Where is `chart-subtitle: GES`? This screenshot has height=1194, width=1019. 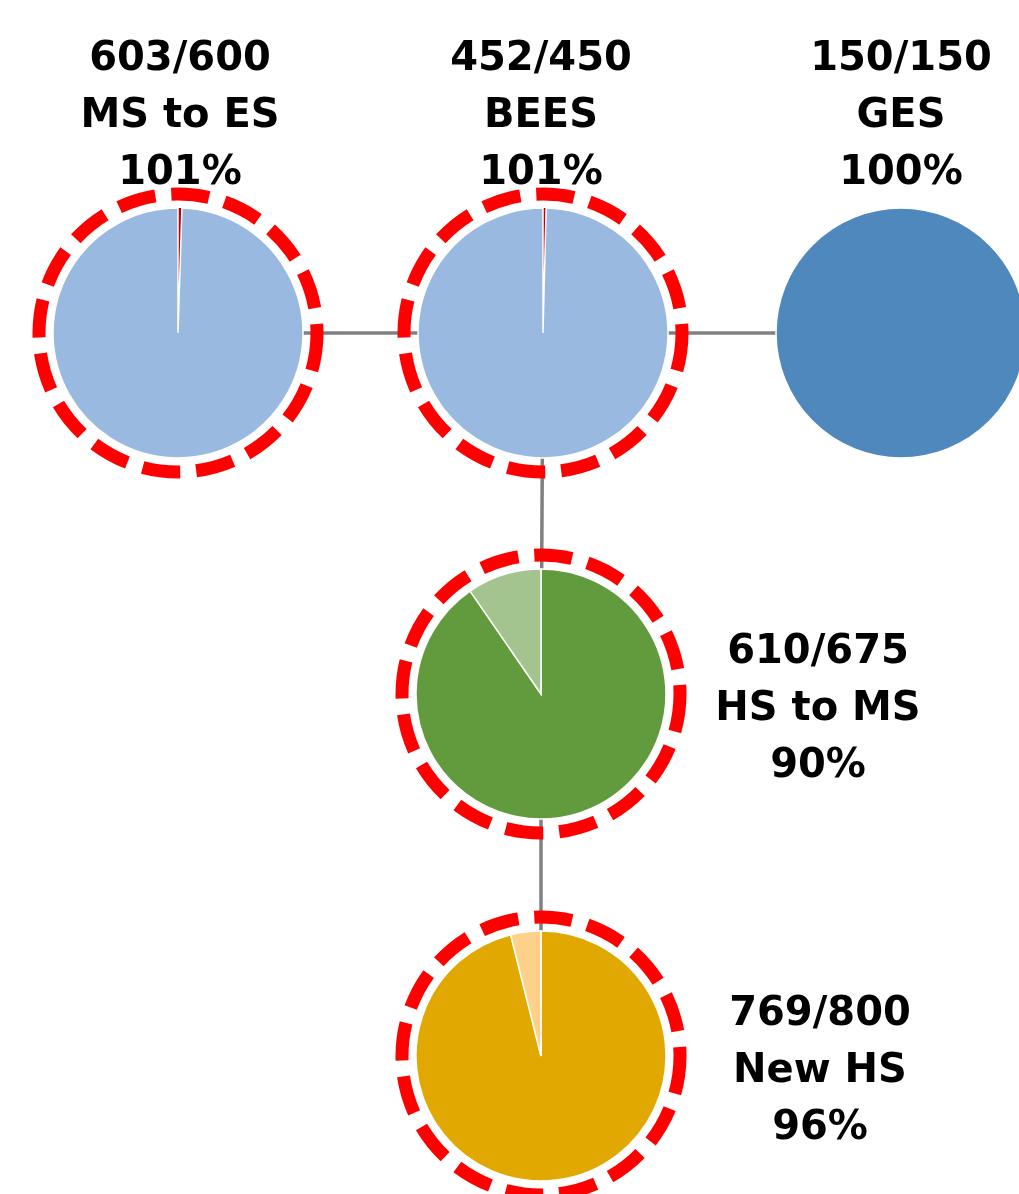 chart-subtitle: GES is located at coordinates (901, 113).